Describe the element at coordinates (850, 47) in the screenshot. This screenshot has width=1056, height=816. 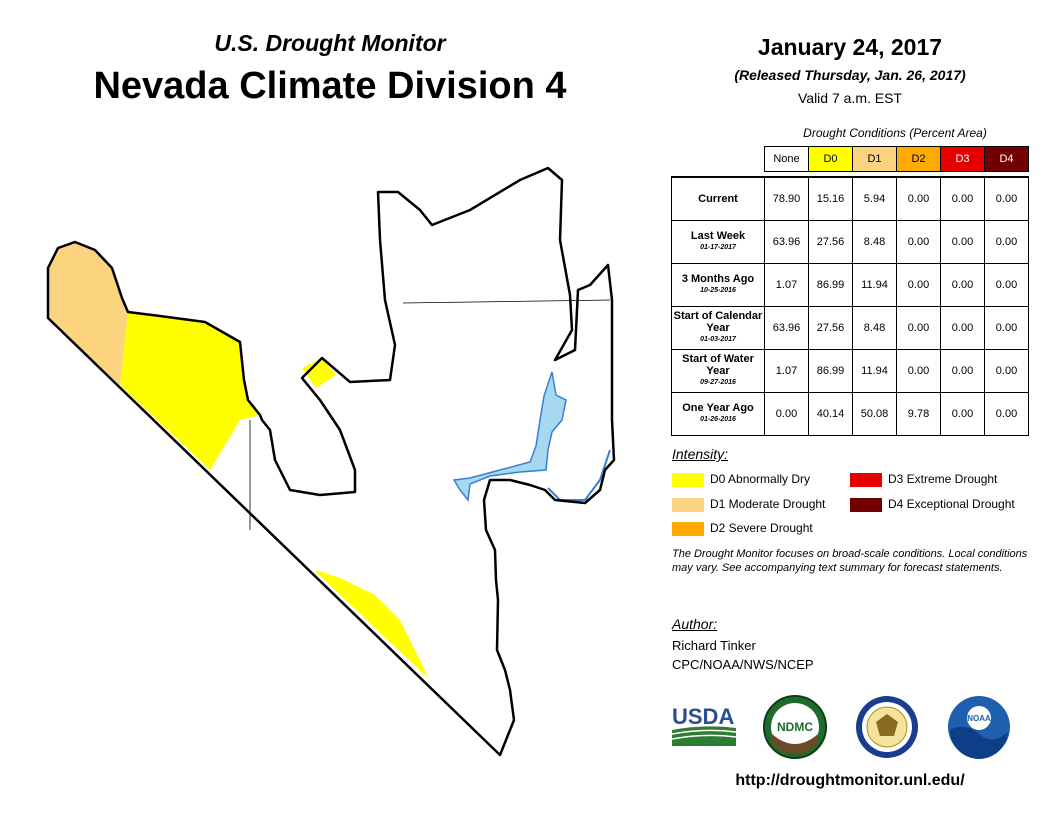
I see `map-date: January 24, 2017` at that location.